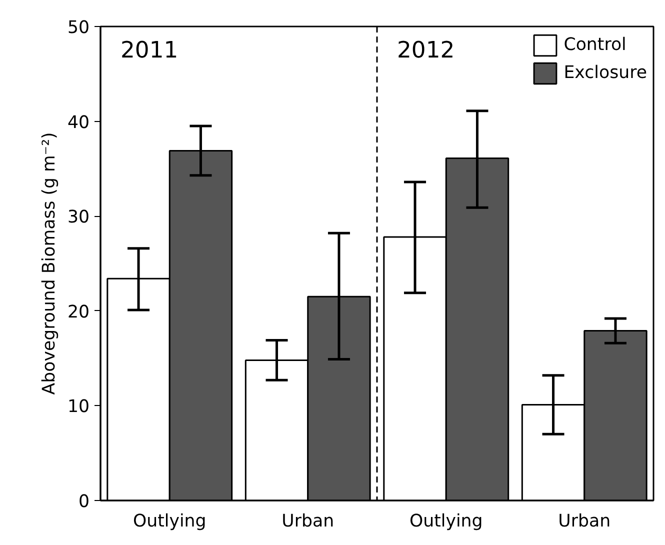 Image resolution: width=665 pixels, height=545 pixels. Describe the element at coordinates (78, 407) in the screenshot. I see `y-tick-label: 10` at that location.